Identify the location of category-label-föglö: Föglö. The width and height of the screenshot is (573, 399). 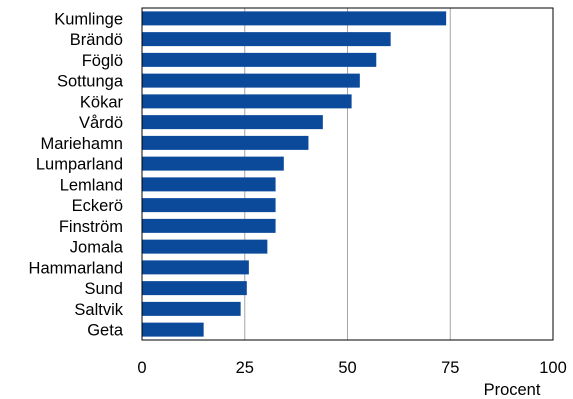
(102, 61).